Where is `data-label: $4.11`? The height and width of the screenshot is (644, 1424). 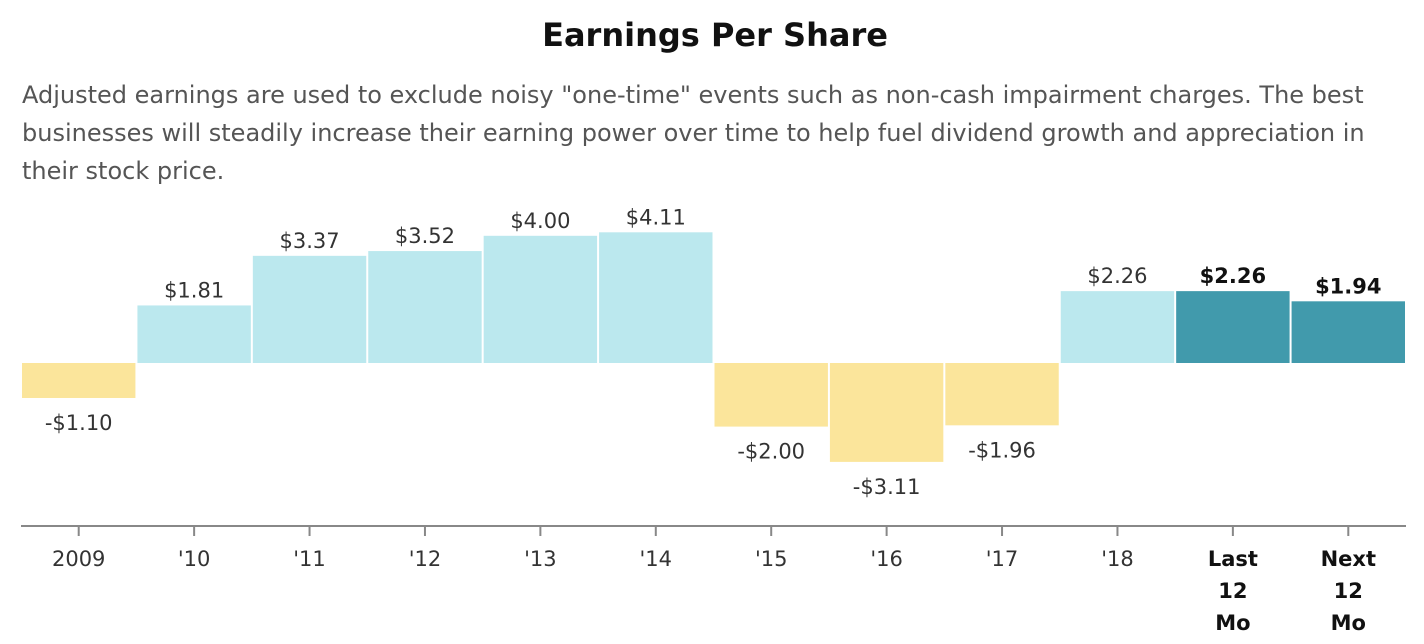
data-label: $4.11 is located at coordinates (656, 217).